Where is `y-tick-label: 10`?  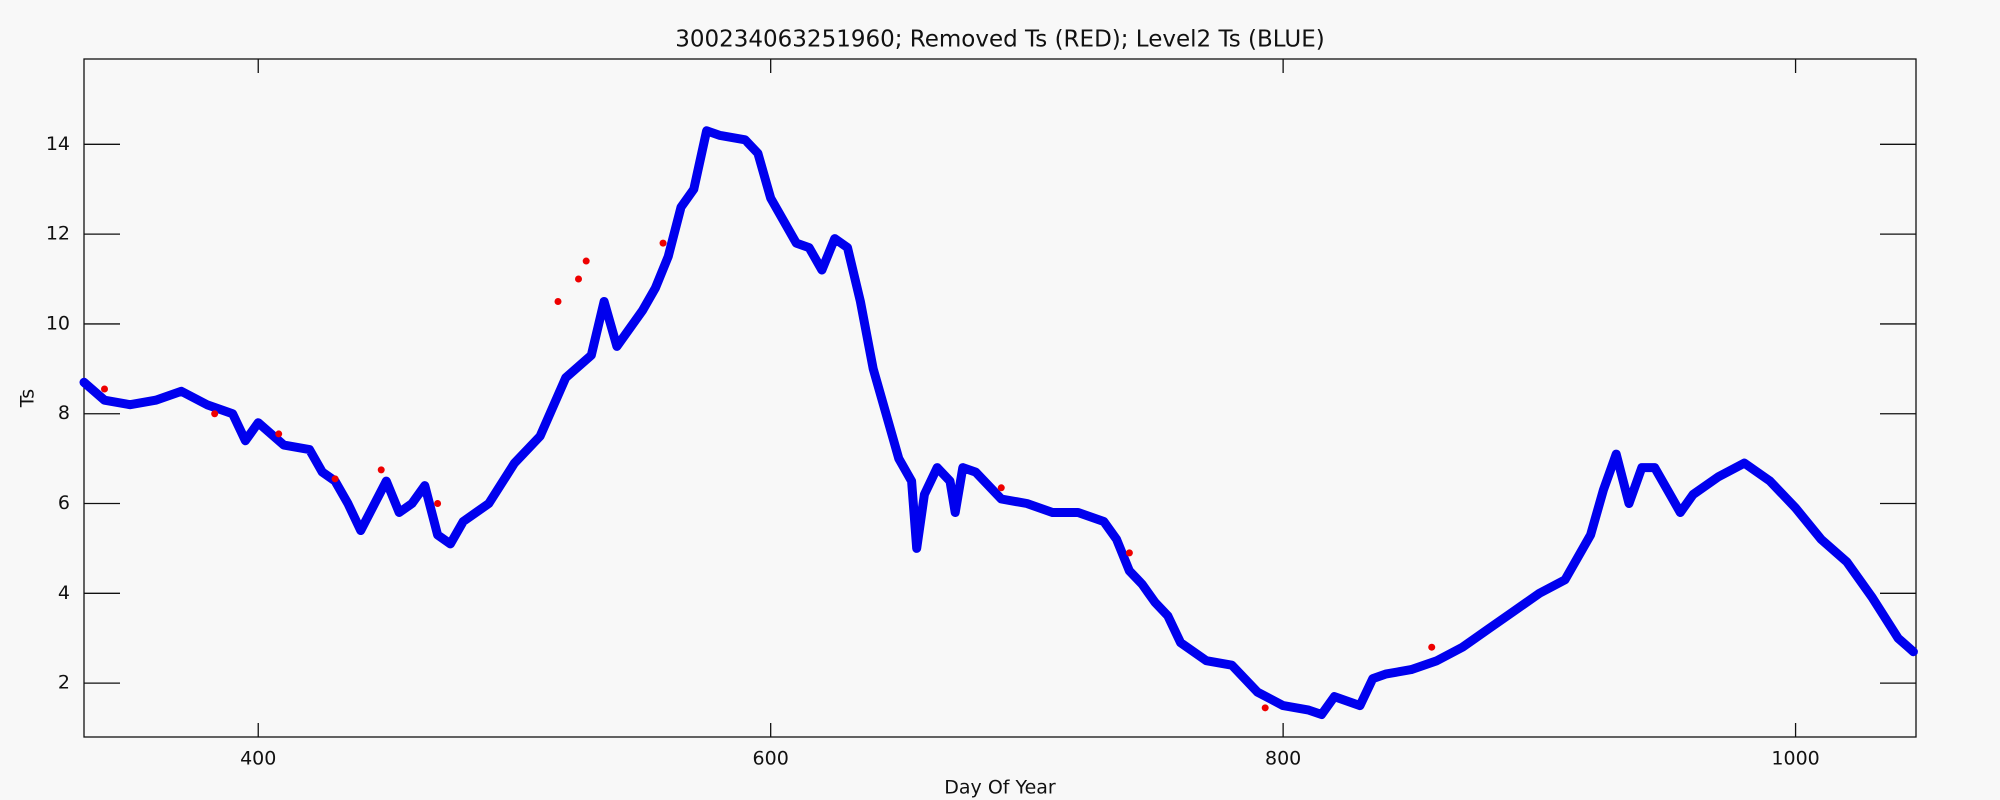 y-tick-label: 10 is located at coordinates (58, 323).